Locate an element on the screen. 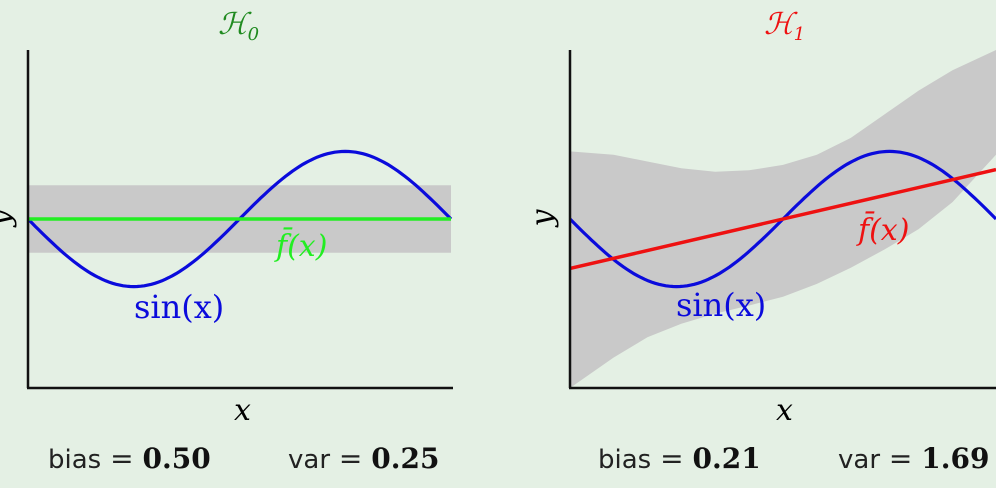 The width and height of the screenshot is (996, 488). bias-stat: bias = 0.50 is located at coordinates (129, 458).